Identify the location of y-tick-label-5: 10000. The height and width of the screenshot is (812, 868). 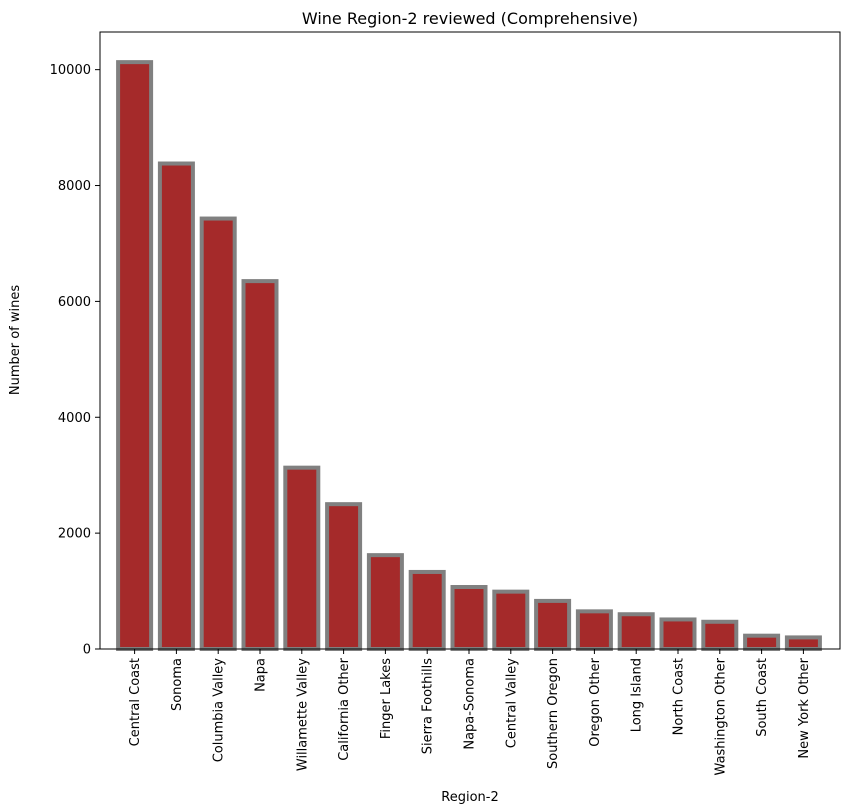
(70, 70).